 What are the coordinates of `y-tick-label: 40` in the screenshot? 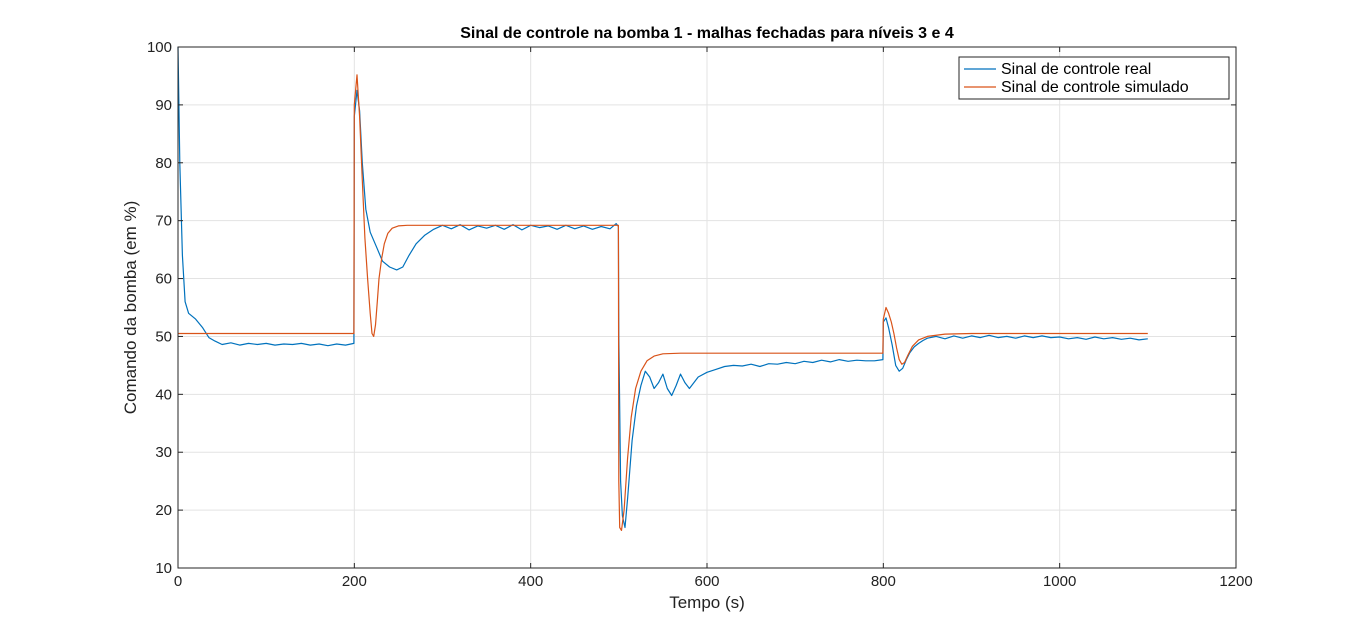 It's located at (163, 394).